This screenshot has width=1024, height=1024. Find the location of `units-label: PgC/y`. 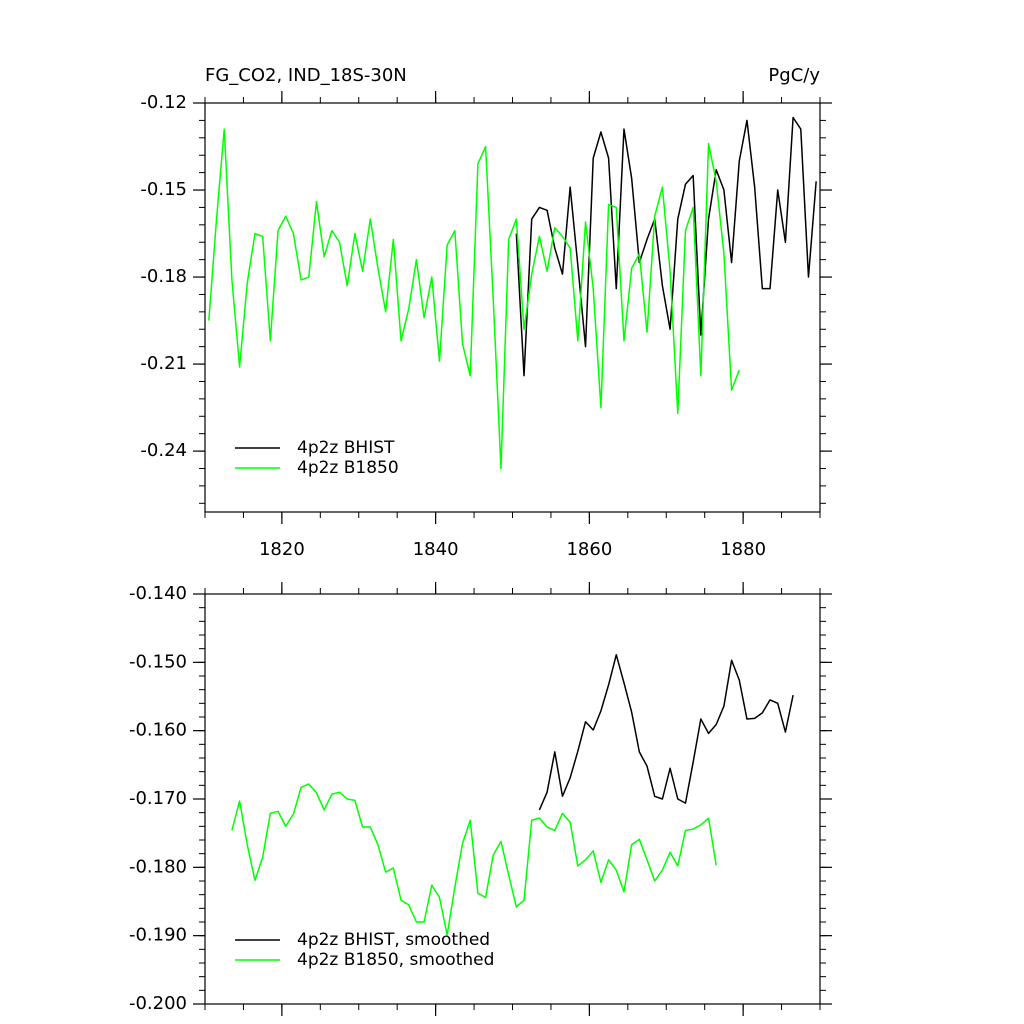

units-label: PgC/y is located at coordinates (794, 75).